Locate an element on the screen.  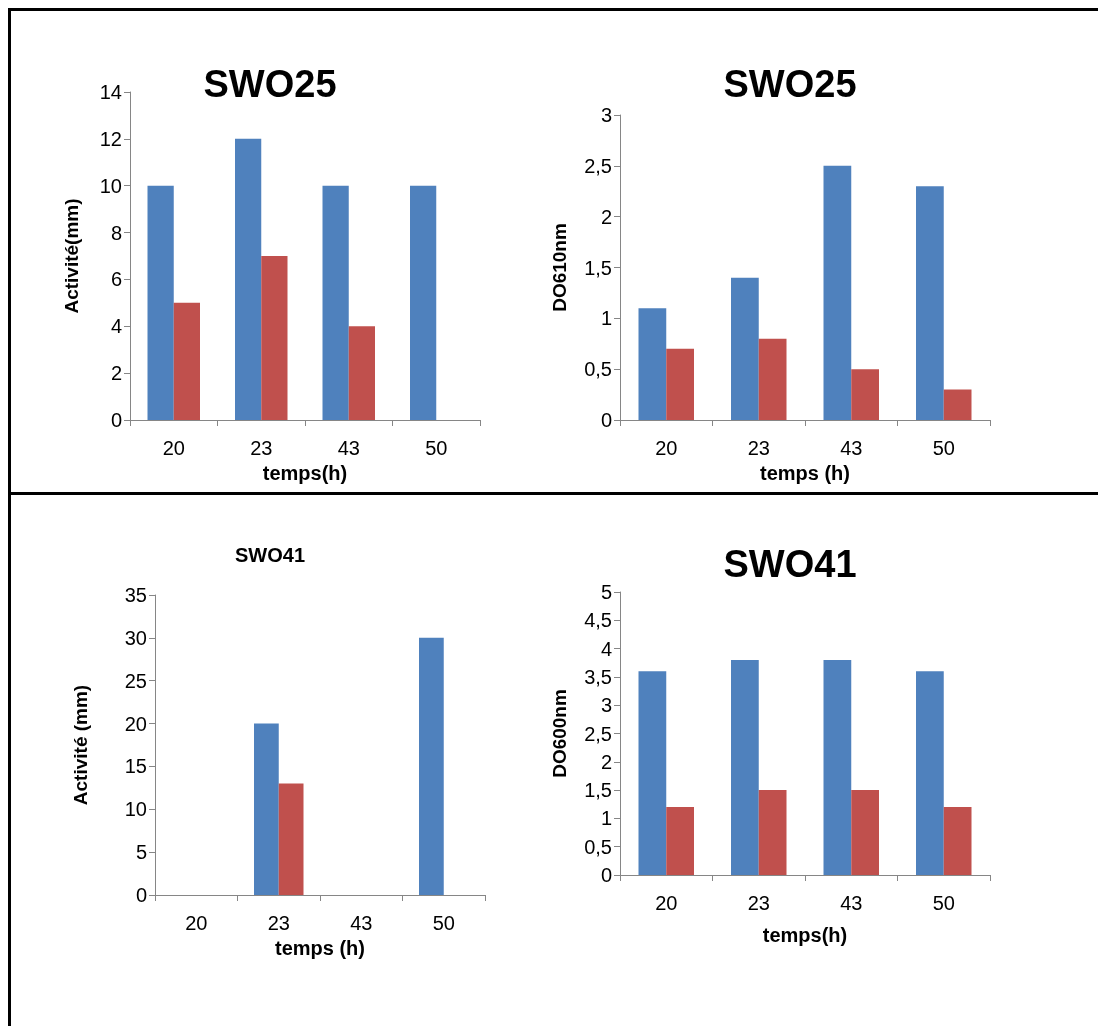
y-axis-title: DO600nm is located at coordinates (559, 733).